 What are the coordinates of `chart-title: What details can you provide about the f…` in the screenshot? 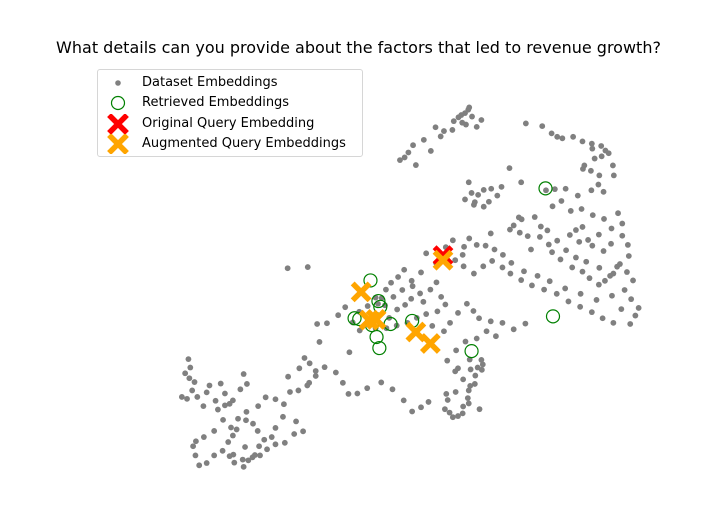 It's located at (358, 47).